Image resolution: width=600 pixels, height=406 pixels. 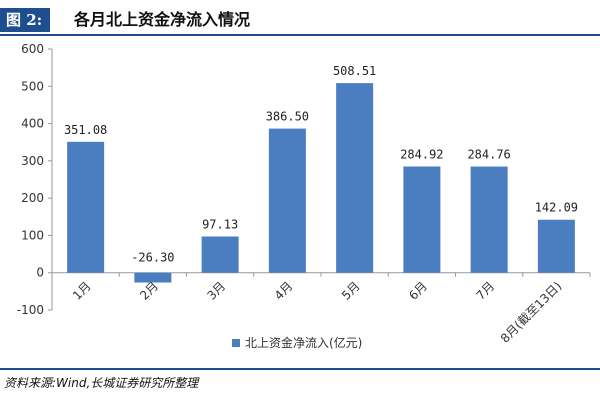 I want to click on y-tick-label: -100, so click(x=30, y=310).